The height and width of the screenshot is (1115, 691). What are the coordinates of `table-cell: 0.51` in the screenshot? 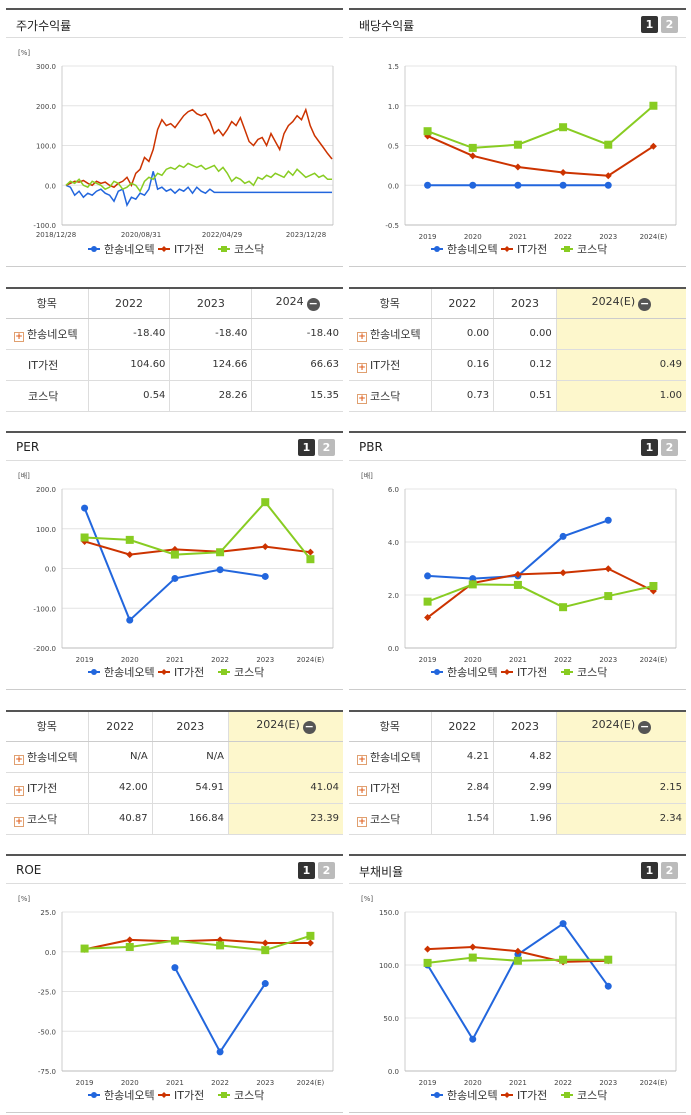 It's located at (525, 396).